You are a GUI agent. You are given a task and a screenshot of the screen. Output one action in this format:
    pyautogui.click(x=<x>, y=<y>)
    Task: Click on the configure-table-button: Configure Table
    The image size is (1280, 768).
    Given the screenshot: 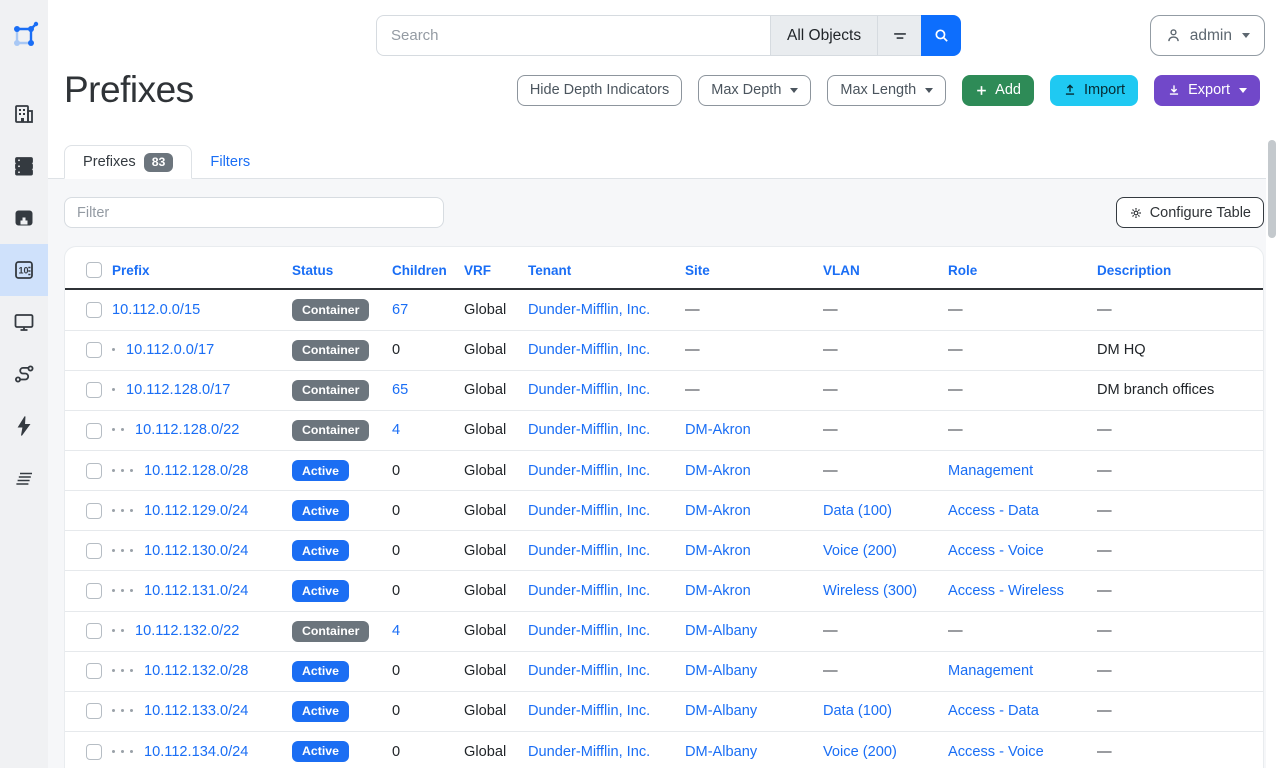 What is the action you would take?
    pyautogui.click(x=1189, y=212)
    